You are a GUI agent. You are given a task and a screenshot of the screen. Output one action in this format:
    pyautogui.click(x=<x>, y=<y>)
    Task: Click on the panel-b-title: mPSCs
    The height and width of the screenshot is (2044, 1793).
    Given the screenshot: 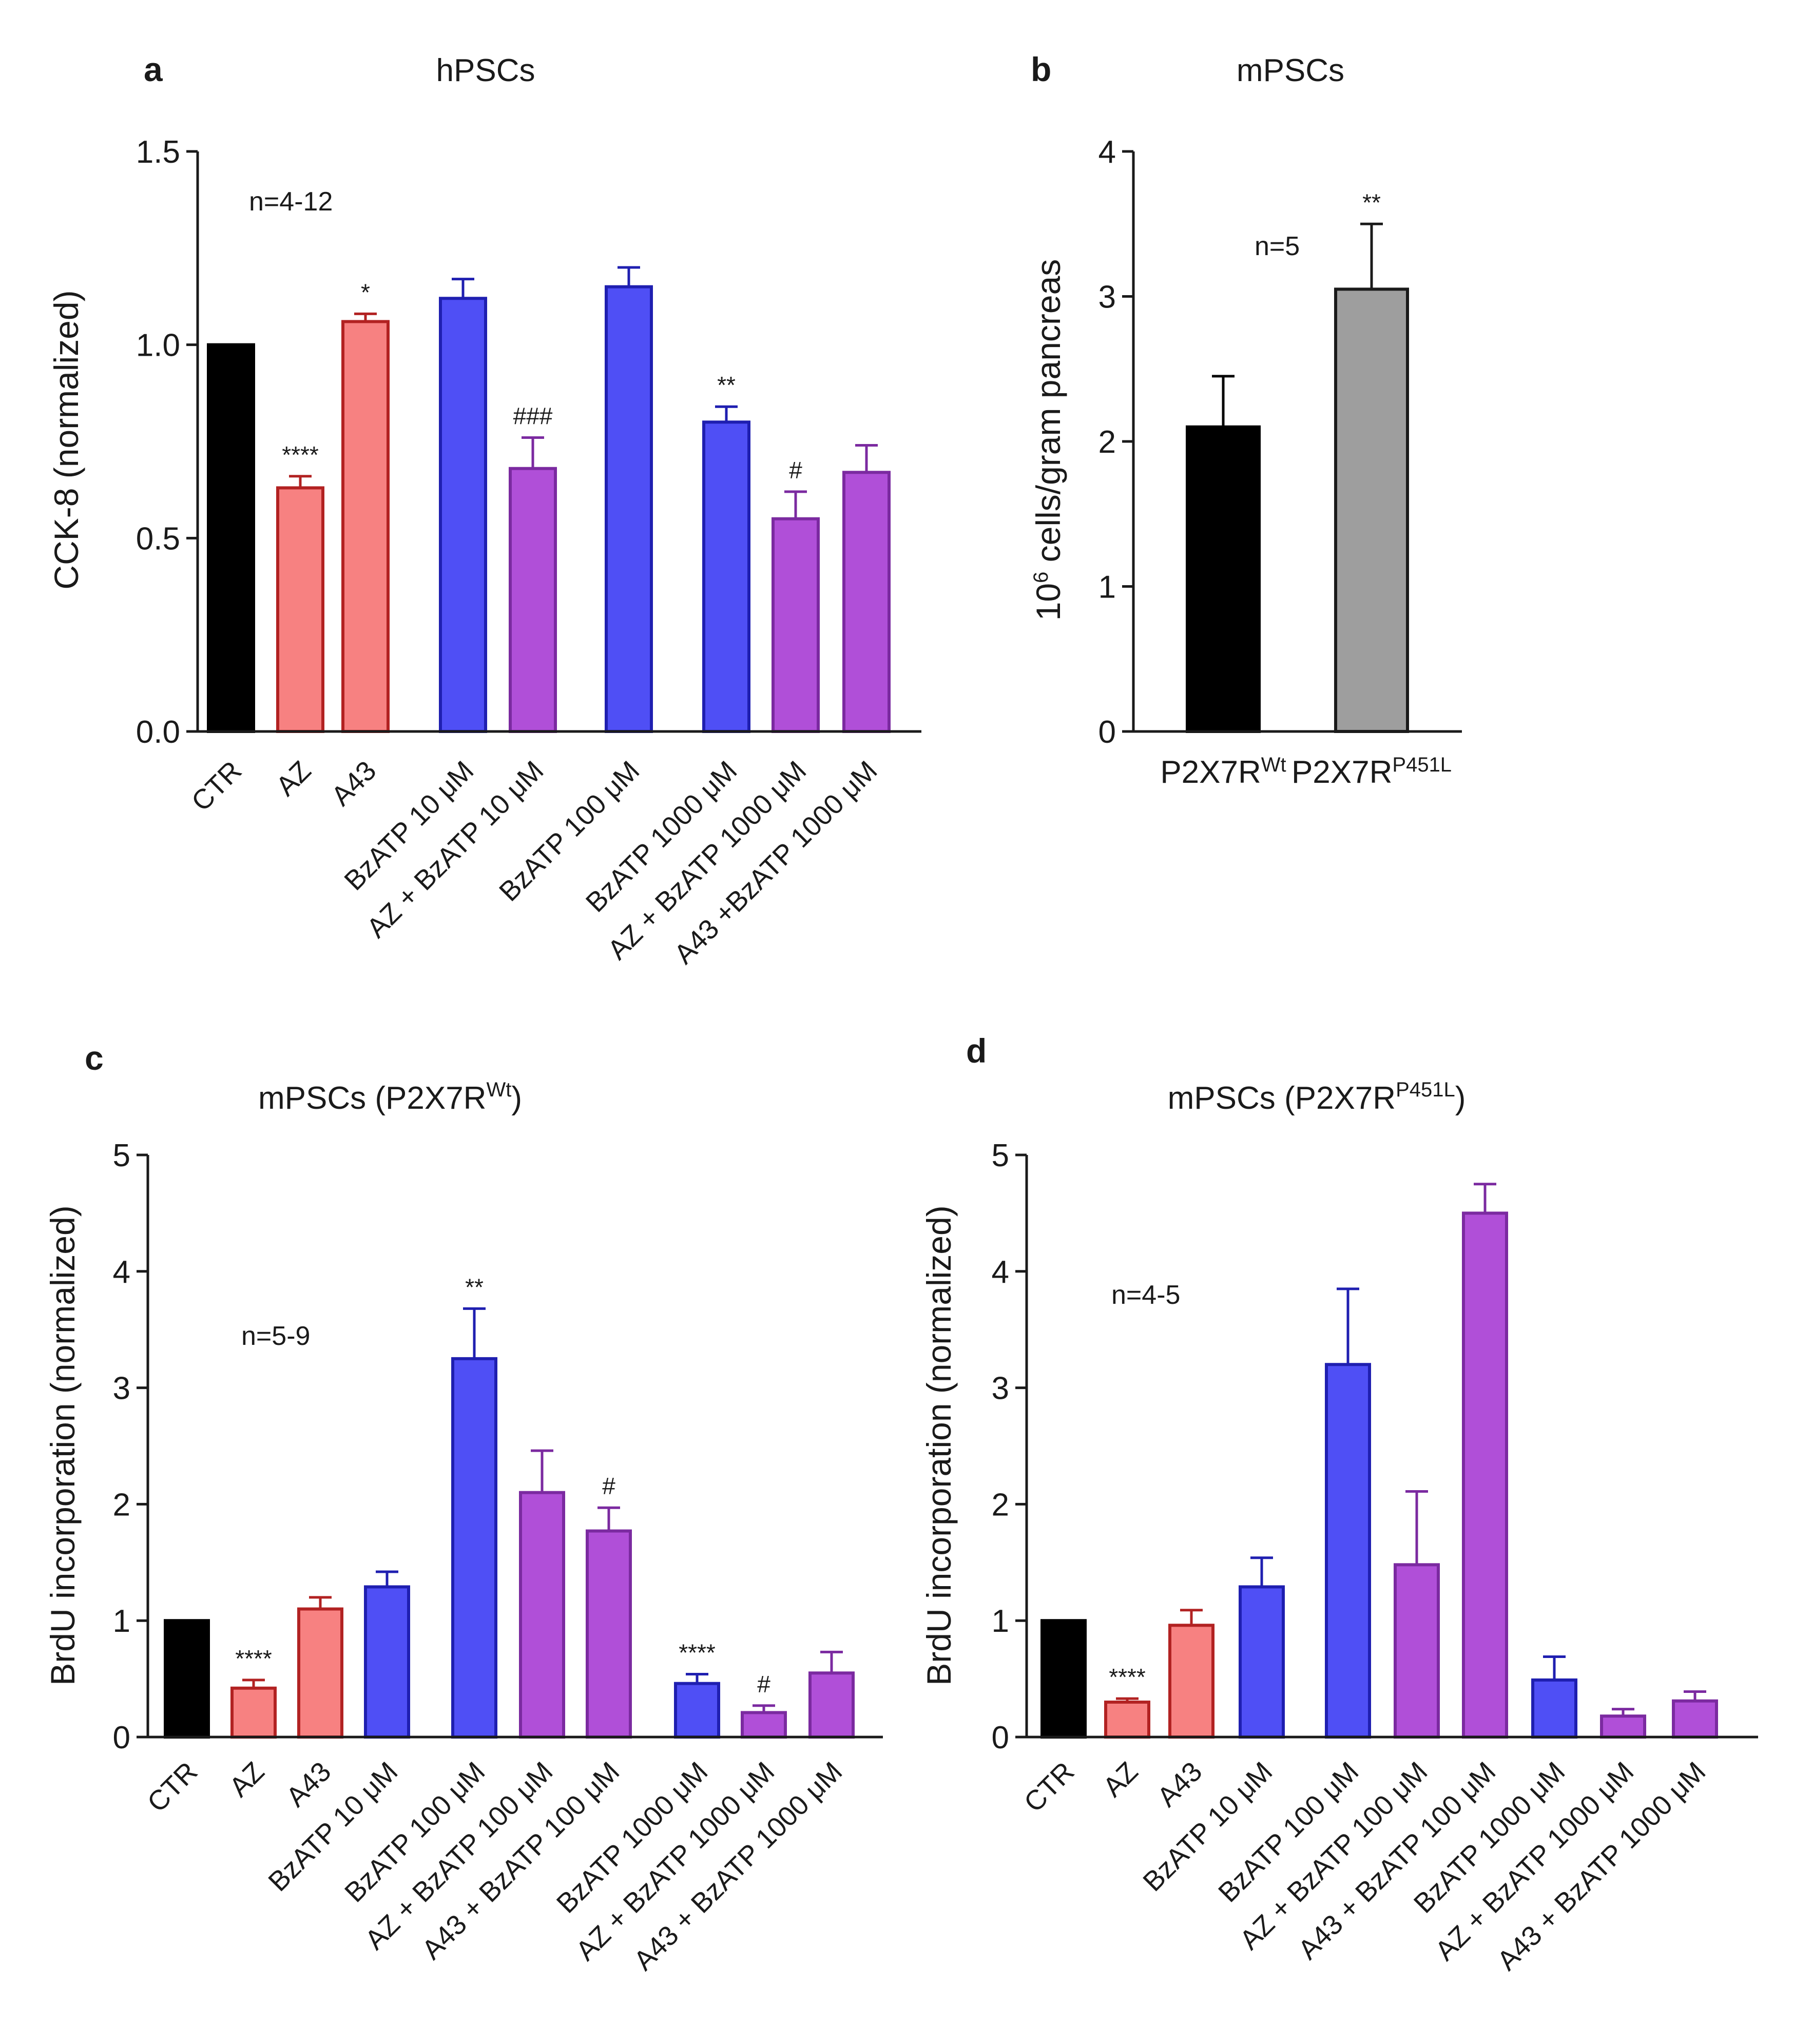 What is the action you would take?
    pyautogui.click(x=1291, y=70)
    